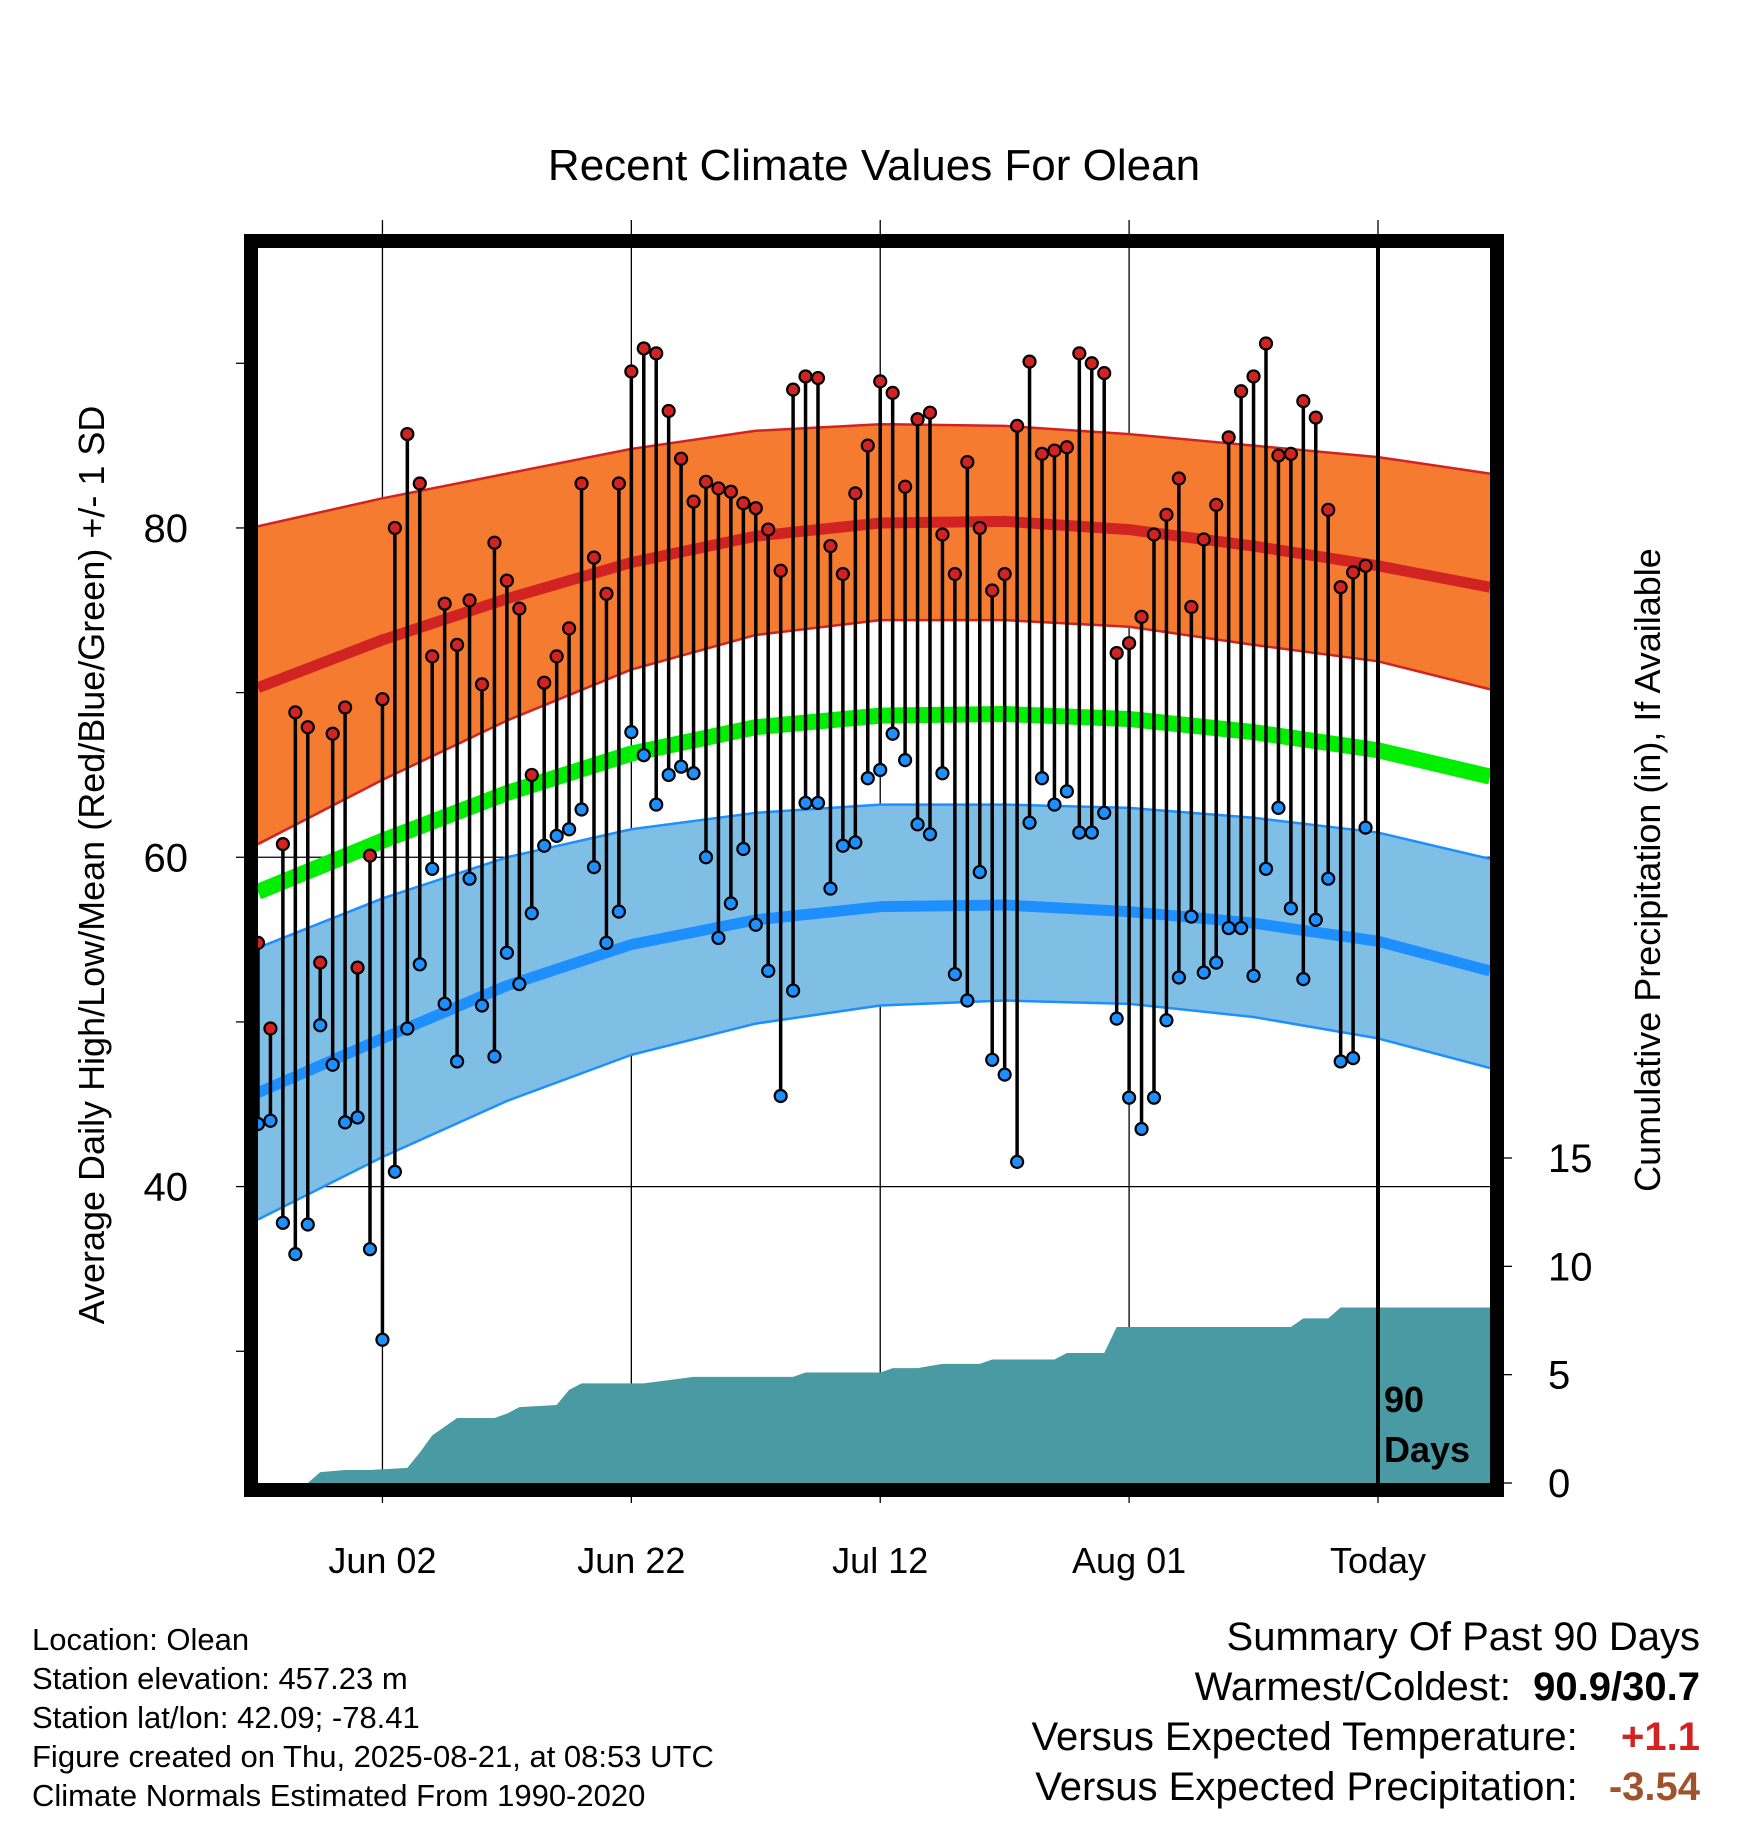  I want to click on y-tick-label: 40, so click(166, 1188).